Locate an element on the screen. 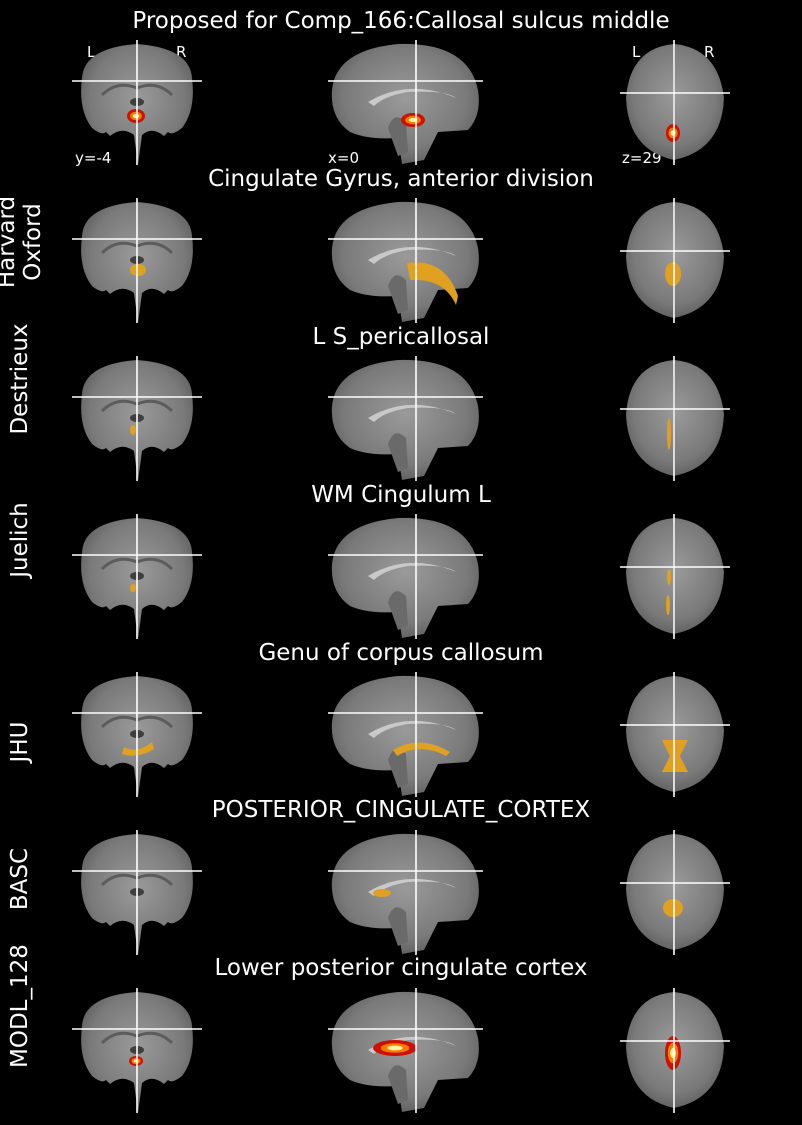 Image resolution: width=802 pixels, height=1125 pixels. coord-sagittal: x=0 is located at coordinates (343, 158).